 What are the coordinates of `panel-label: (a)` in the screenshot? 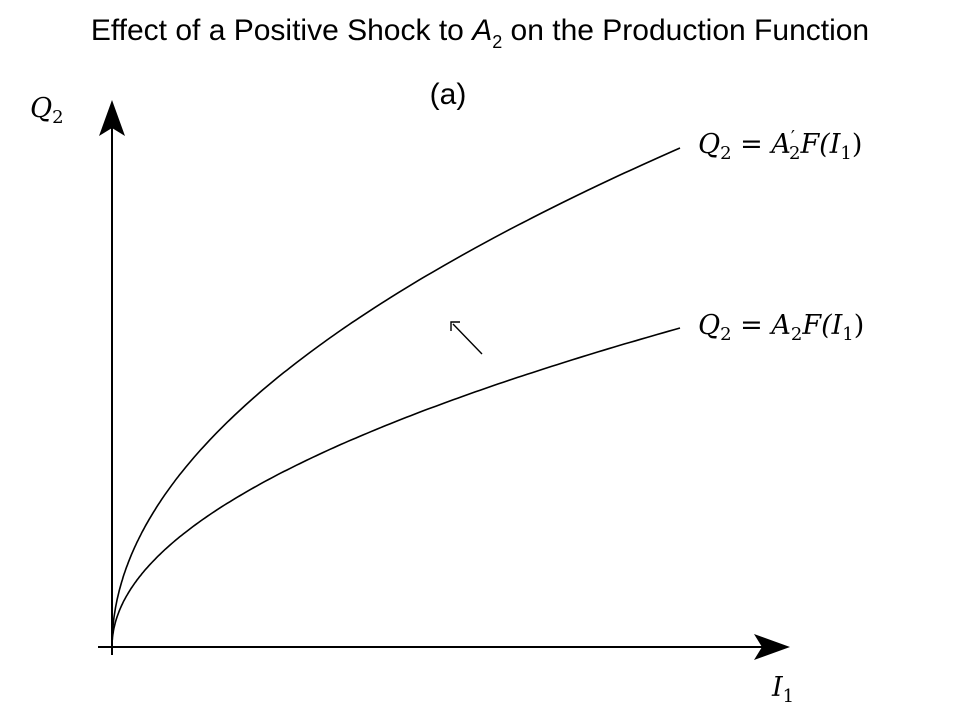 It's located at (448, 94).